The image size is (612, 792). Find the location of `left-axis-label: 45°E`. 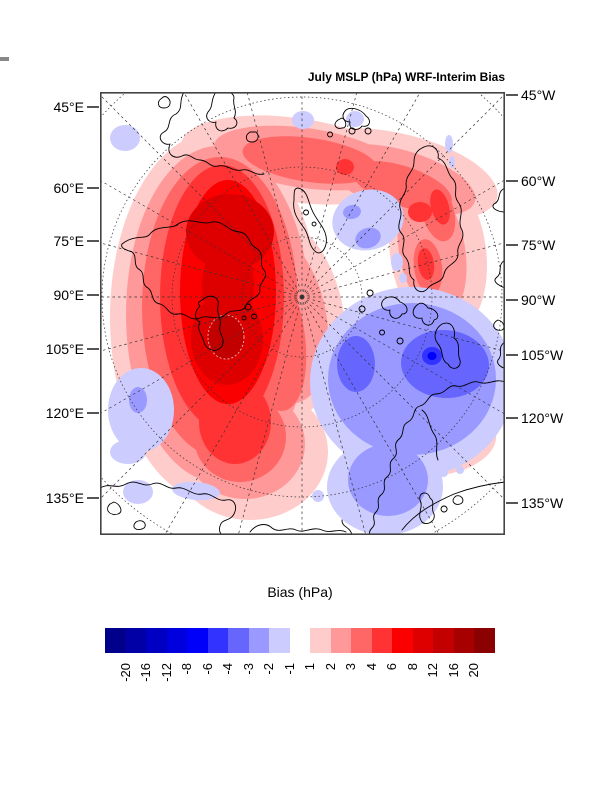

left-axis-label: 45°E is located at coordinates (68, 107).